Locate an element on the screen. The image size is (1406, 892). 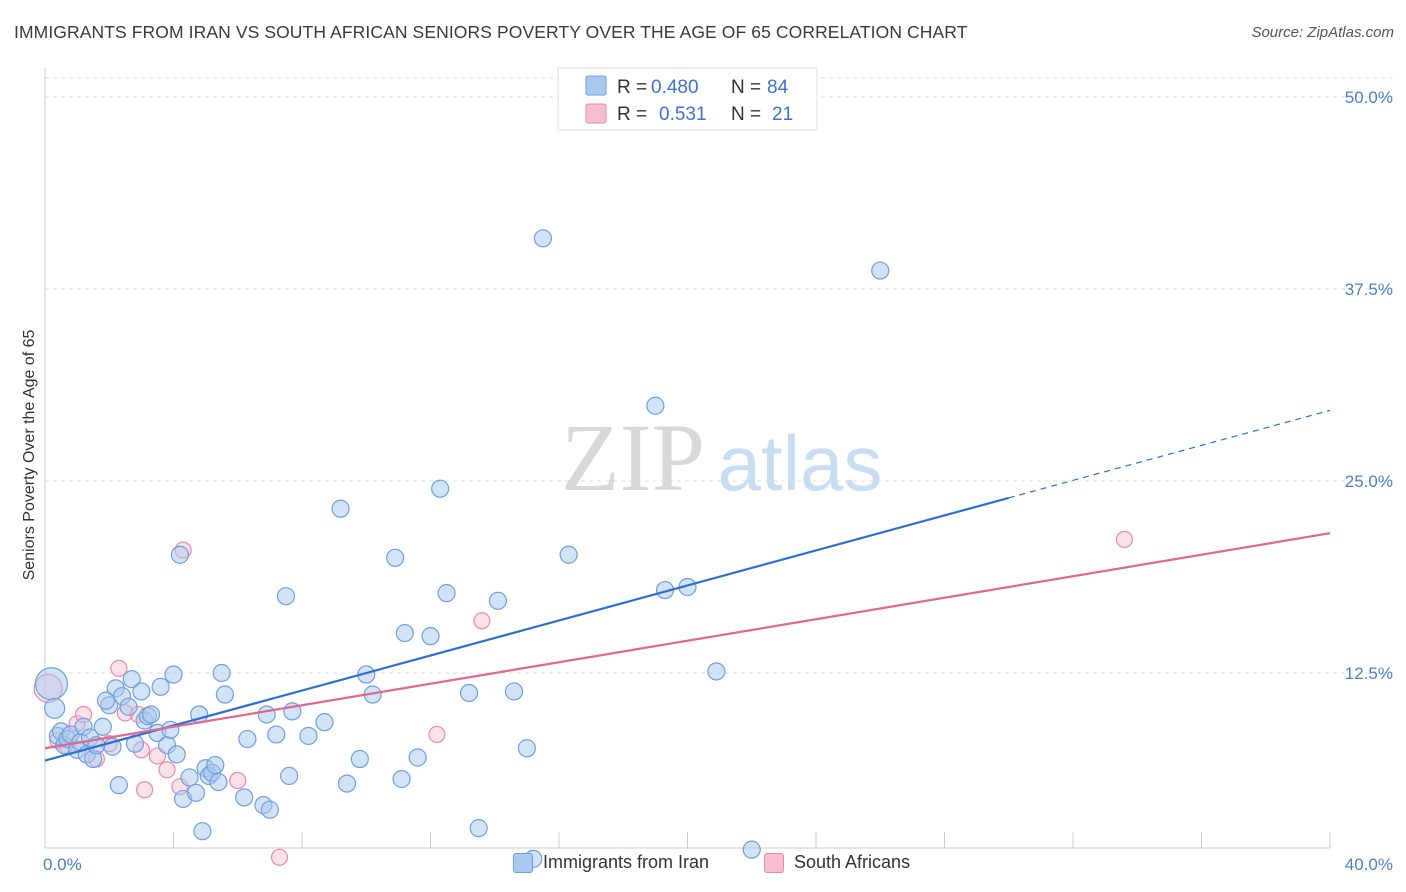
legend-r-label-iran: R = is located at coordinates (632, 87).